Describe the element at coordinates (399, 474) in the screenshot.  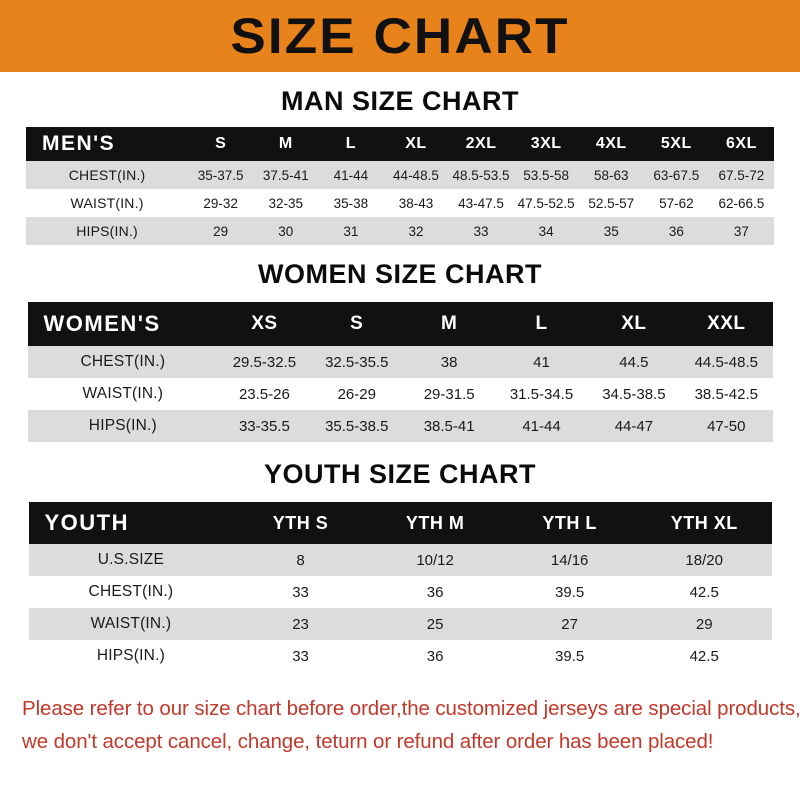
I see `section-title-youth: YOUTH SIZE CHART` at that location.